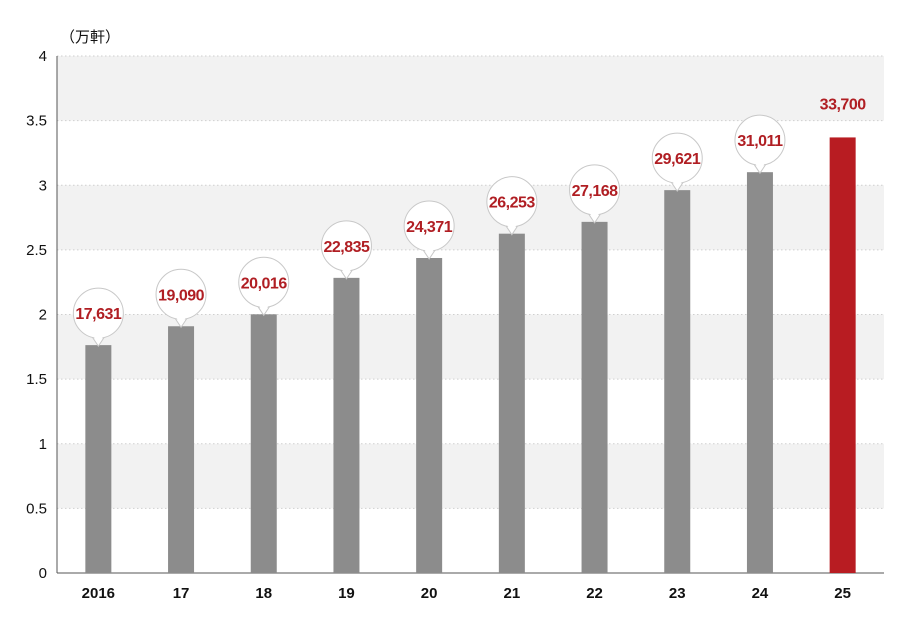 This screenshot has height=628, width=909. I want to click on y-tick-label: 0.5, so click(36, 508).